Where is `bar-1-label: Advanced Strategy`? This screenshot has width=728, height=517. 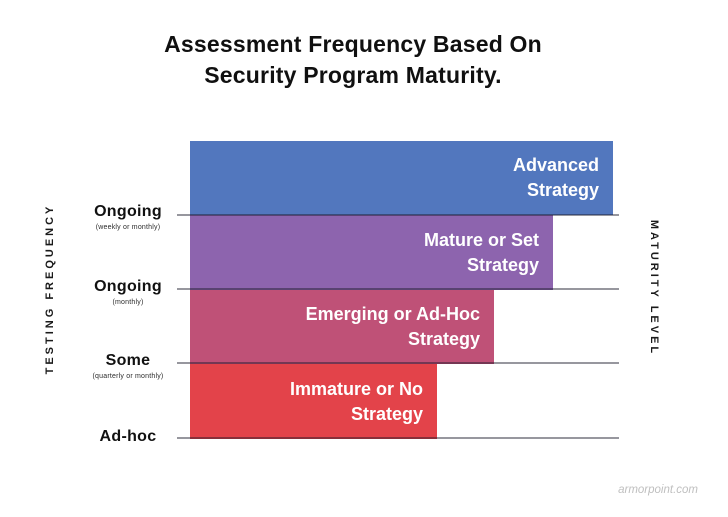
bar-1-label: Advanced Strategy is located at coordinates (555, 177).